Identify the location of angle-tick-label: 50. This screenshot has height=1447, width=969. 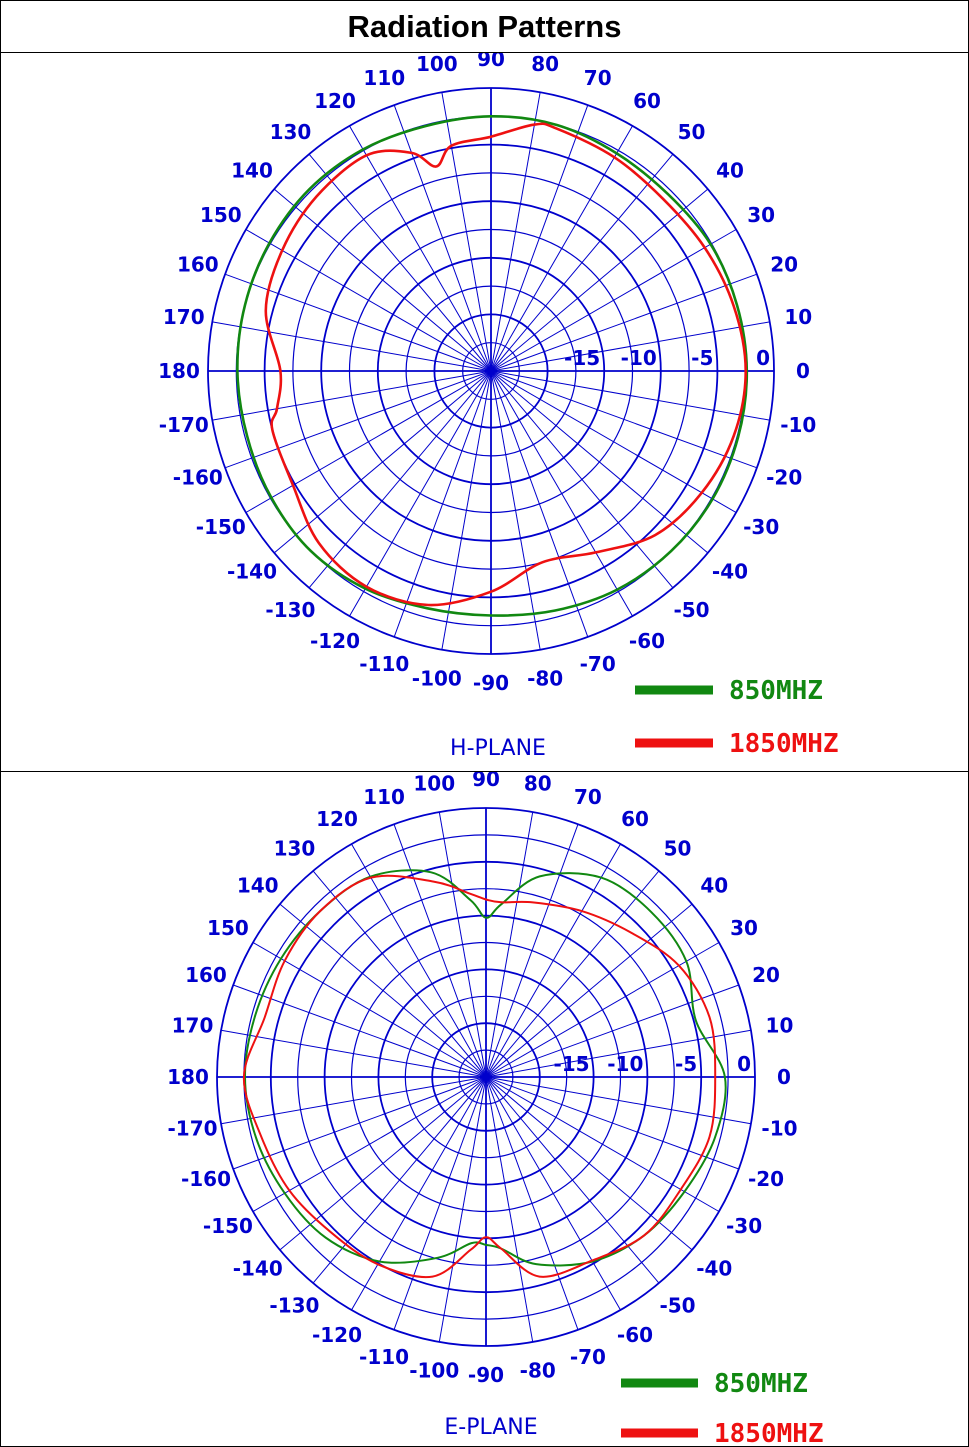
(692, 132).